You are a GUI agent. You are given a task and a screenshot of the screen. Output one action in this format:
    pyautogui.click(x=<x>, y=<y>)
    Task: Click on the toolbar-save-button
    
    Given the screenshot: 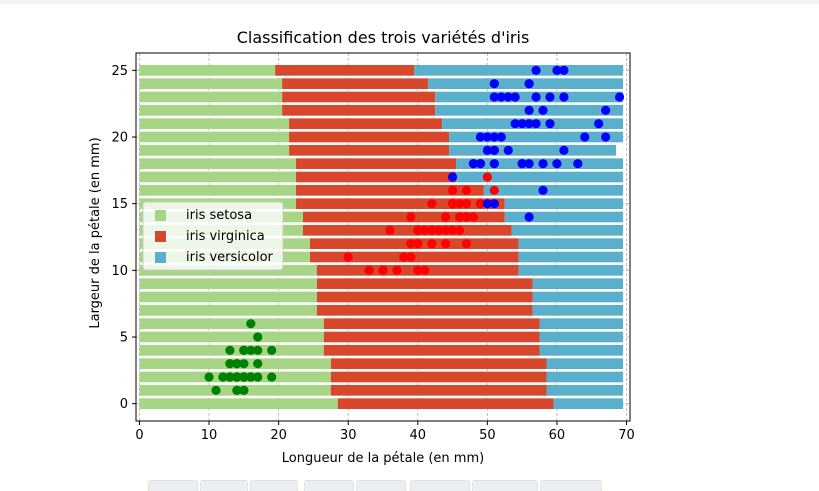 What is the action you would take?
    pyautogui.click(x=571, y=485)
    